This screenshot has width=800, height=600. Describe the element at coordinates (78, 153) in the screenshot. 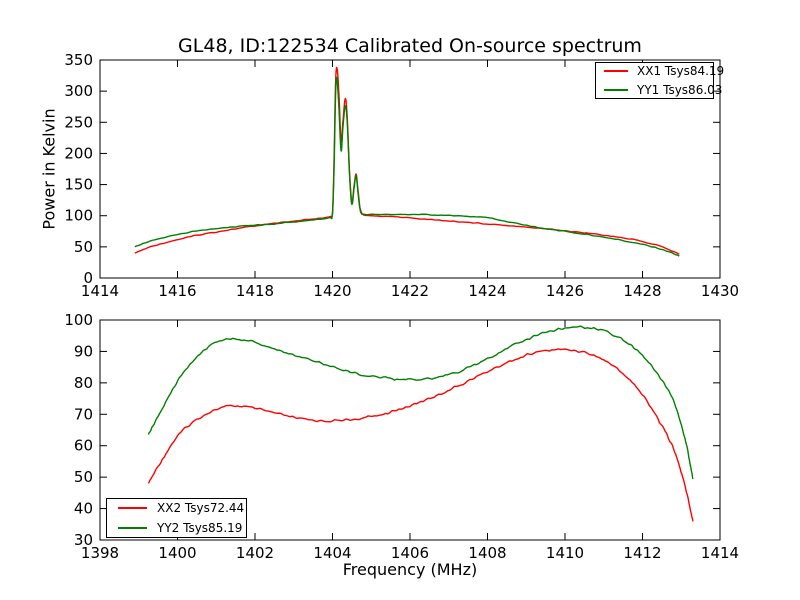

I see `y-tick-label: 200` at that location.